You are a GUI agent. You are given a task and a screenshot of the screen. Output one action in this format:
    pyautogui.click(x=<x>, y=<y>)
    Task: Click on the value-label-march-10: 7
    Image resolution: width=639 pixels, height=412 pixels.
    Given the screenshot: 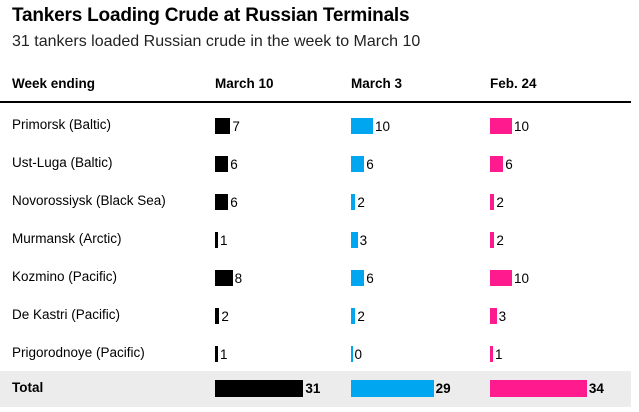 What is the action you would take?
    pyautogui.click(x=236, y=126)
    